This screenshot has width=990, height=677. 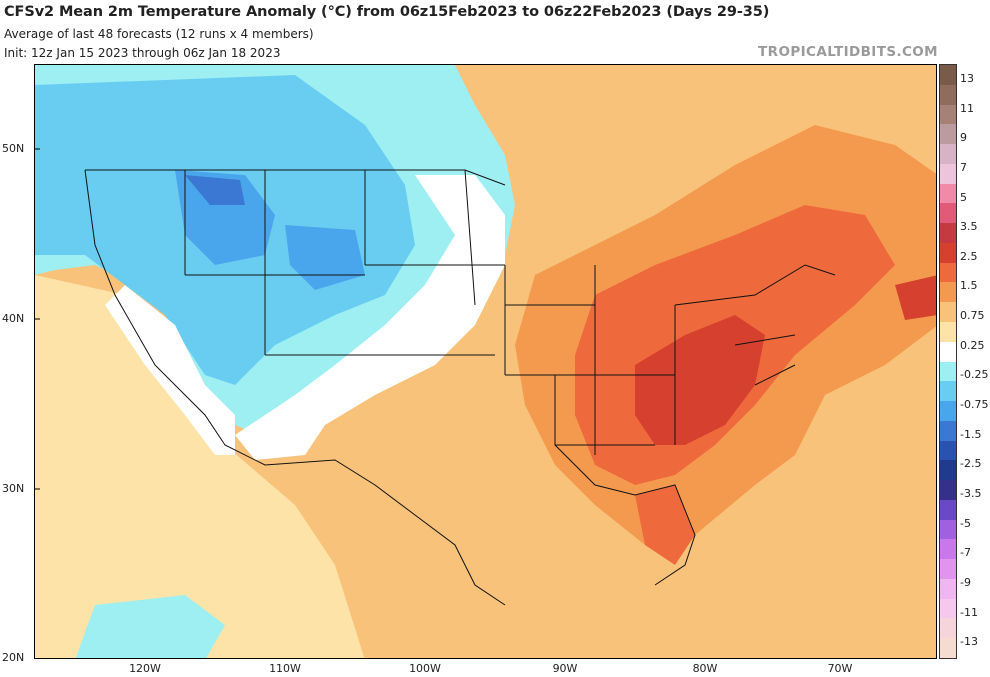 I want to click on warm-atlantic-core, so click(x=915, y=297).